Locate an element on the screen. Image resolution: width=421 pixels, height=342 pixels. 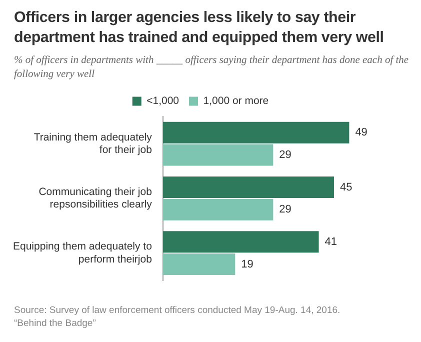
data-label: 49 is located at coordinates (361, 132).